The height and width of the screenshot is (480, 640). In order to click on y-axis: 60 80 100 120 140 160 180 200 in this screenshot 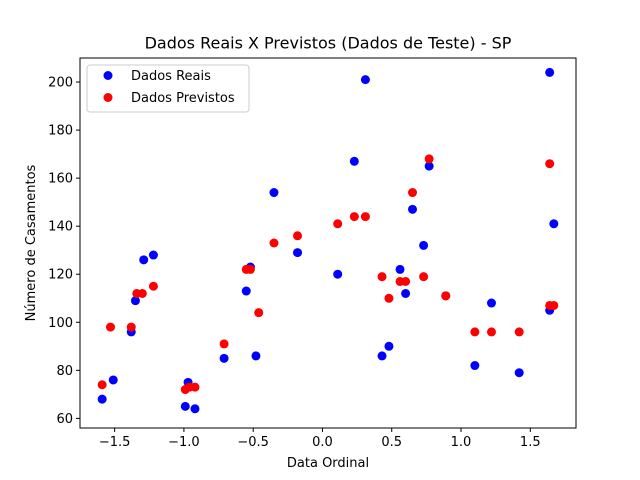, I will do `click(64, 251)`.